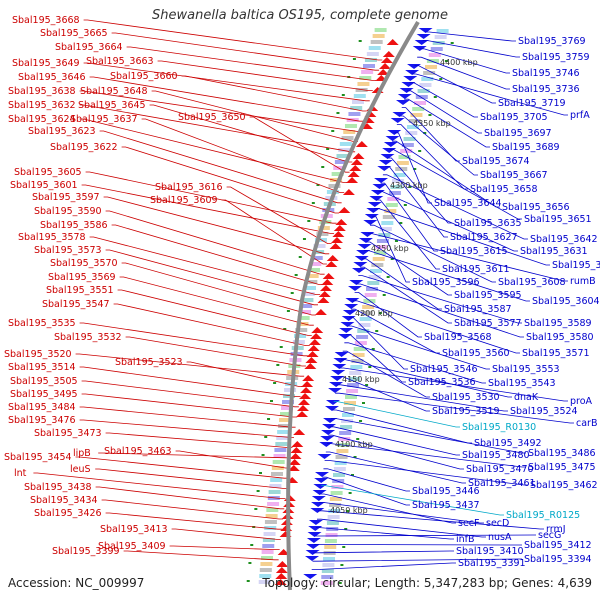 This screenshot has width=600, height=600. Describe the element at coordinates (488, 223) in the screenshot. I see `gene-label: Sbal195_3635` at that location.